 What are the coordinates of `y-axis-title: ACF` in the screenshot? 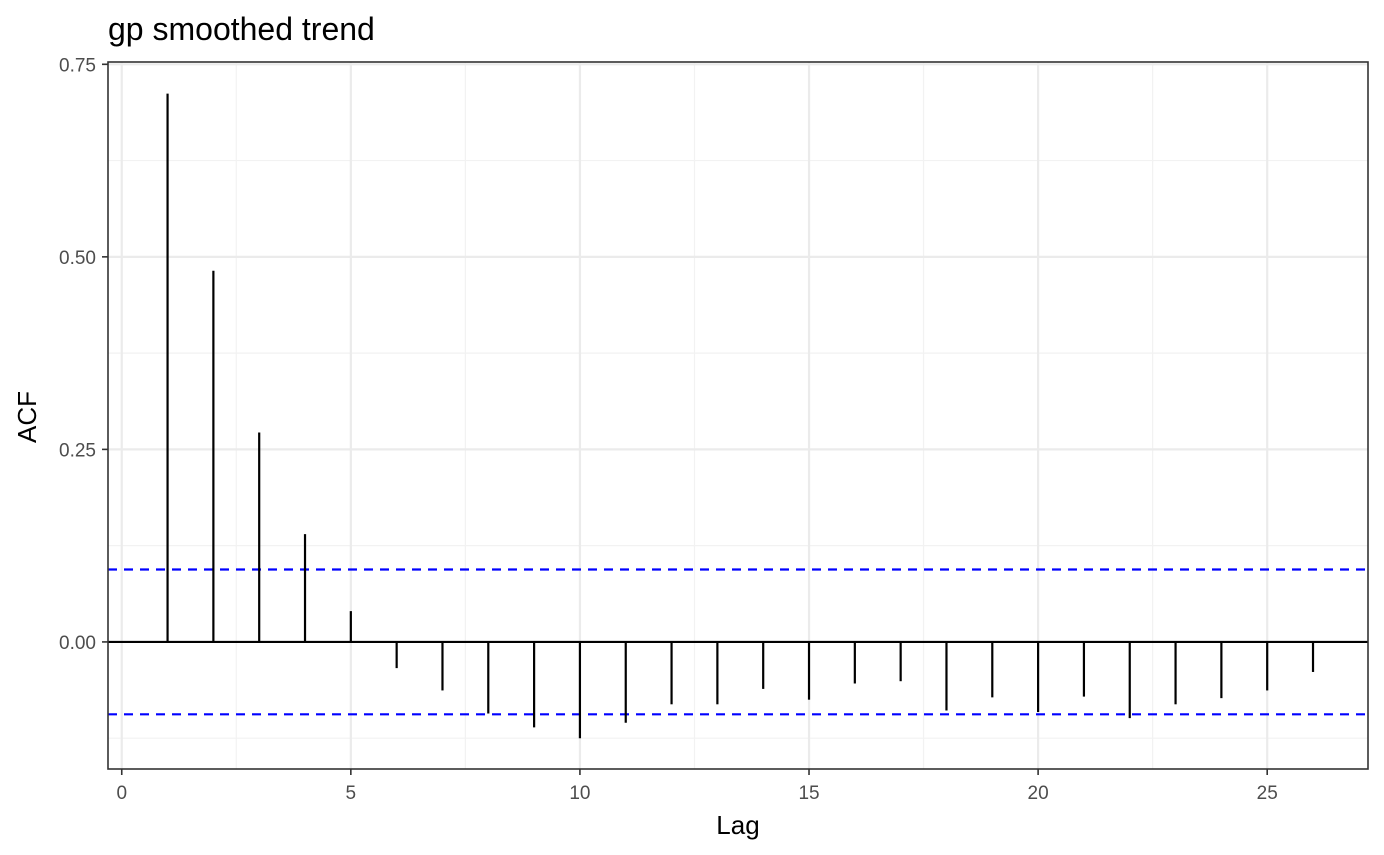 It's located at (27, 417).